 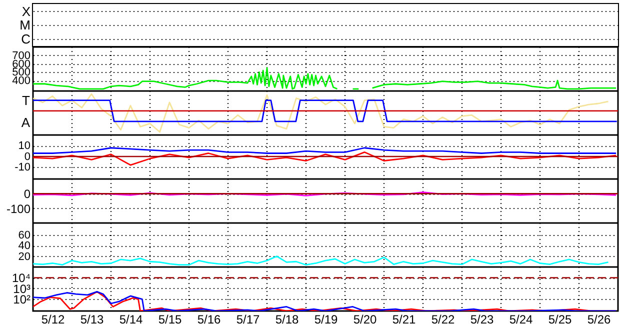 I want to click on x-tick-label: 5/26, so click(x=599, y=319).